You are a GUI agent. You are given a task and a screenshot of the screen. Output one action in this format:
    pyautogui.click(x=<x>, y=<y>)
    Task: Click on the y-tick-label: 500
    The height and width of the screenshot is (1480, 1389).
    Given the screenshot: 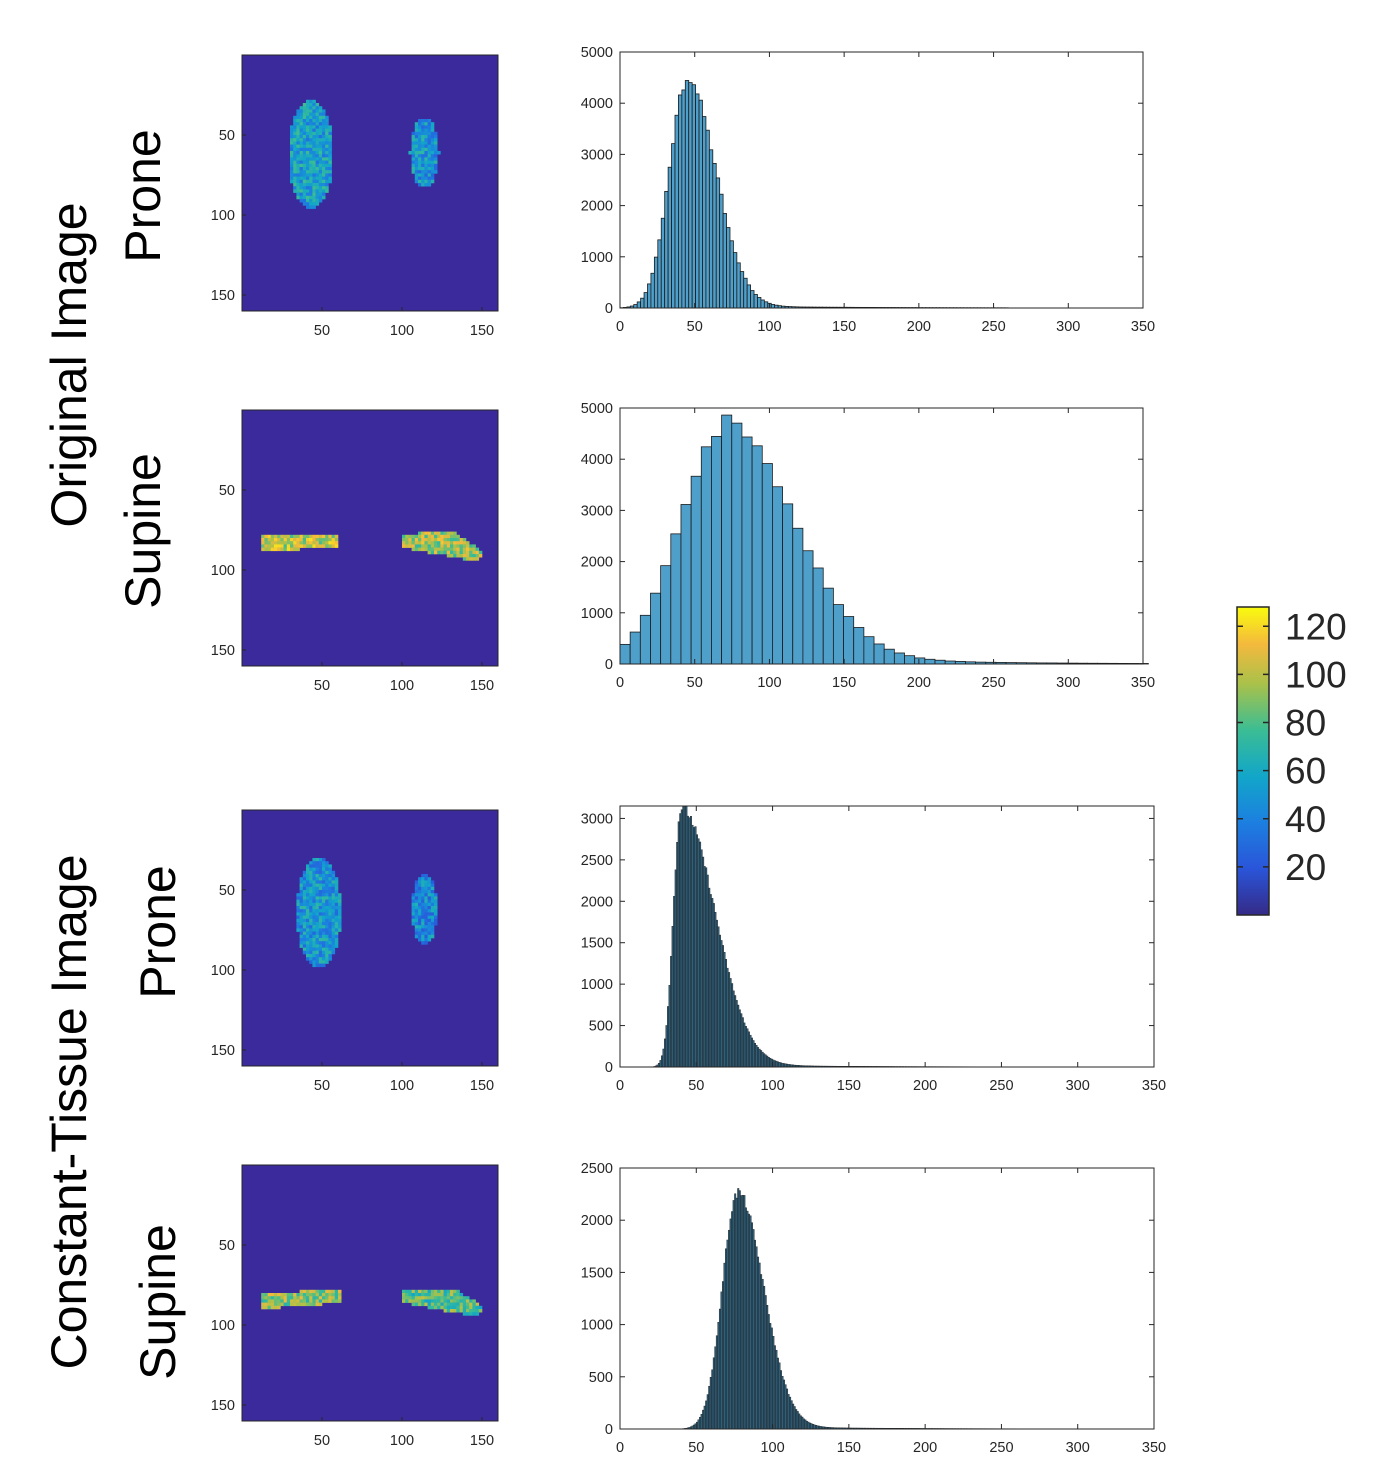 What is the action you would take?
    pyautogui.click(x=601, y=1027)
    